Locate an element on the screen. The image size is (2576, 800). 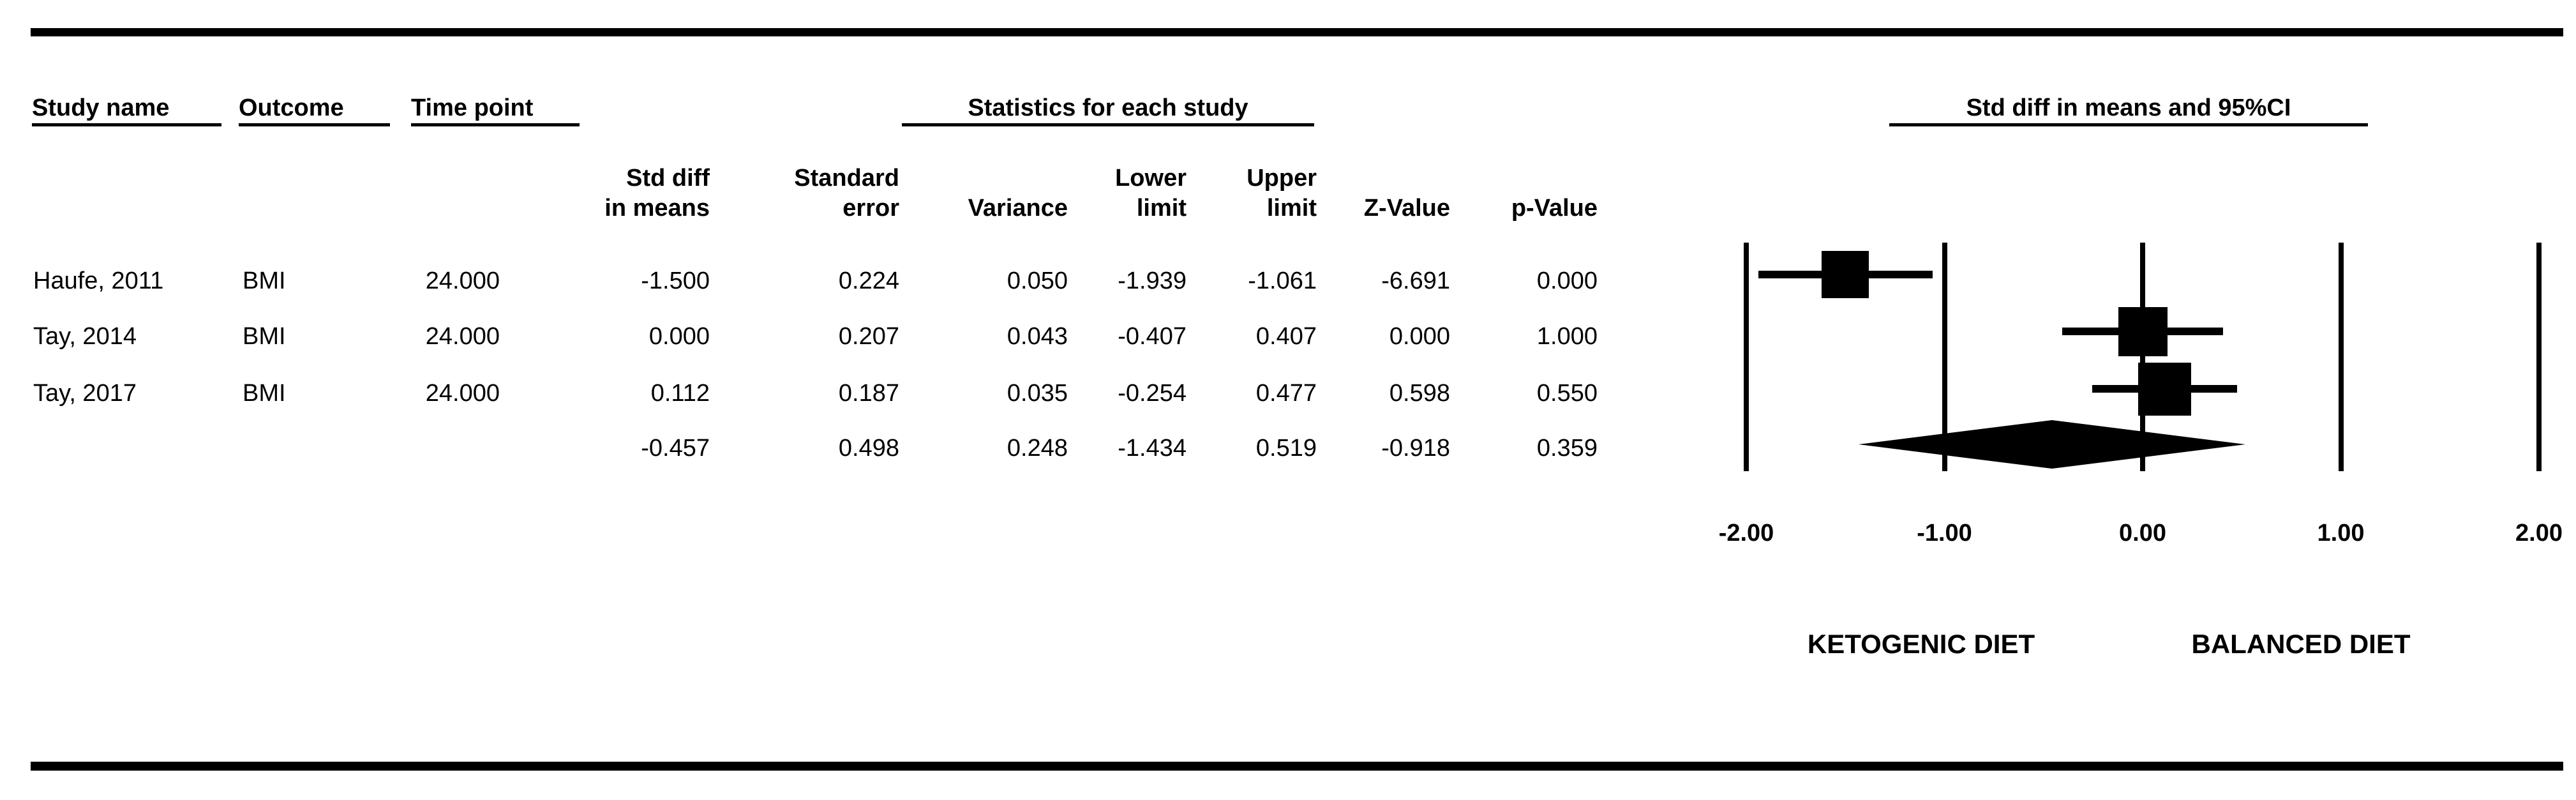
x-tick-label: 1.00 is located at coordinates (2341, 533).